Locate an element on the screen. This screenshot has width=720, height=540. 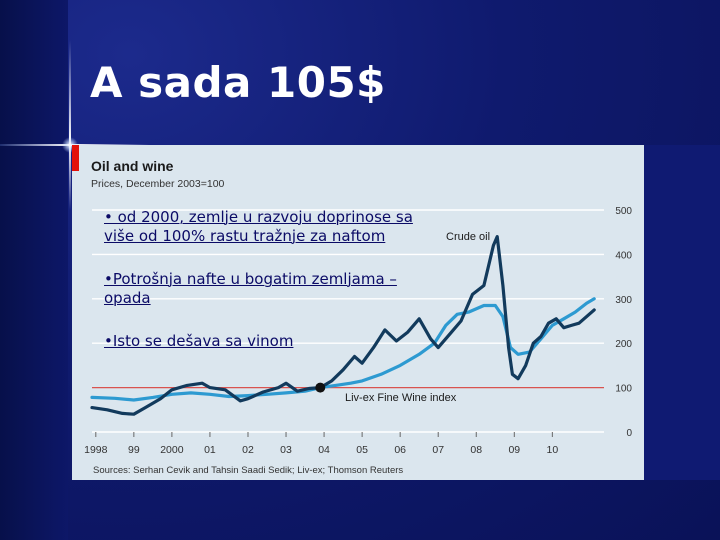
x-tick-label: 07 is located at coordinates (438, 450).